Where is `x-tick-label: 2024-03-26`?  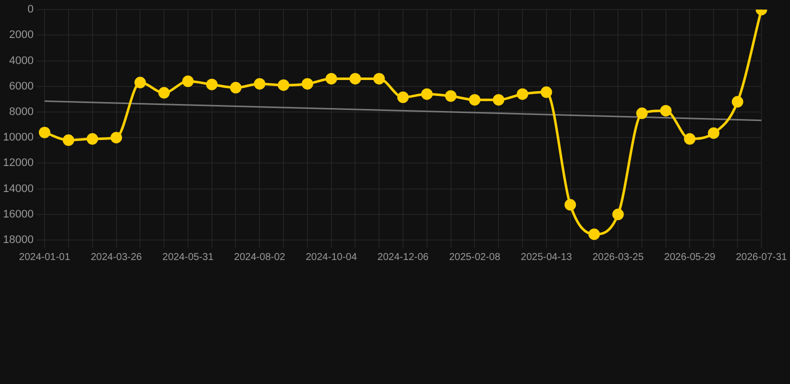 x-tick-label: 2024-03-26 is located at coordinates (116, 257).